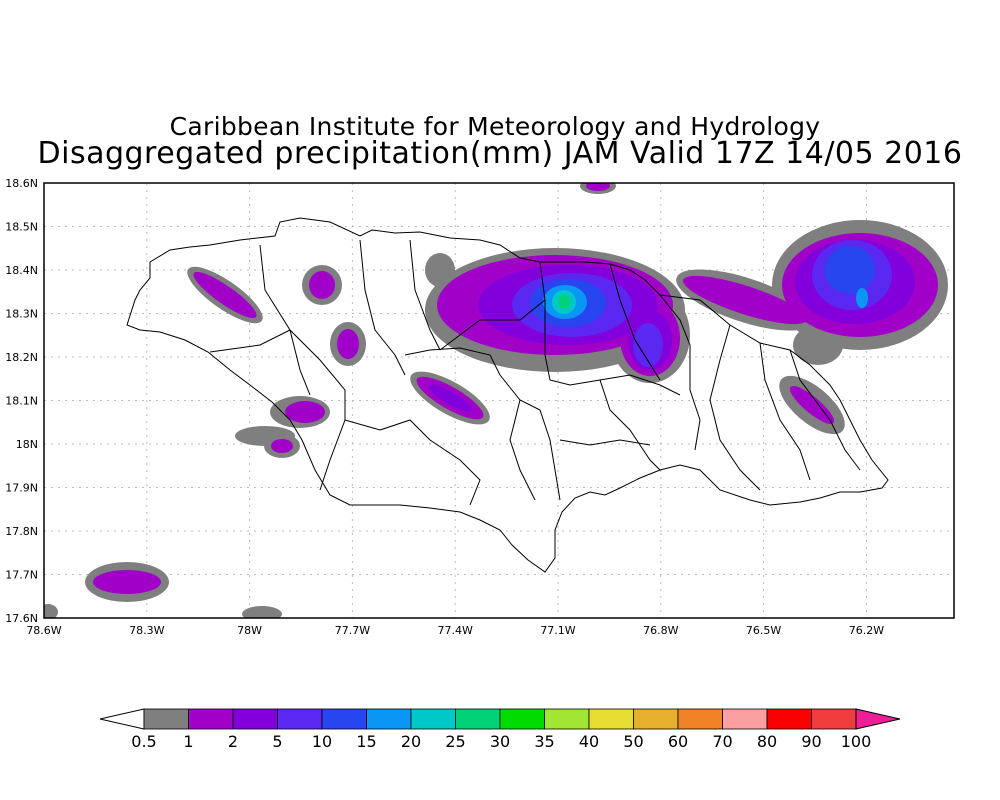 This screenshot has width=1000, height=800. Describe the element at coordinates (455, 741) in the screenshot. I see `colorbar-label: 25` at that location.